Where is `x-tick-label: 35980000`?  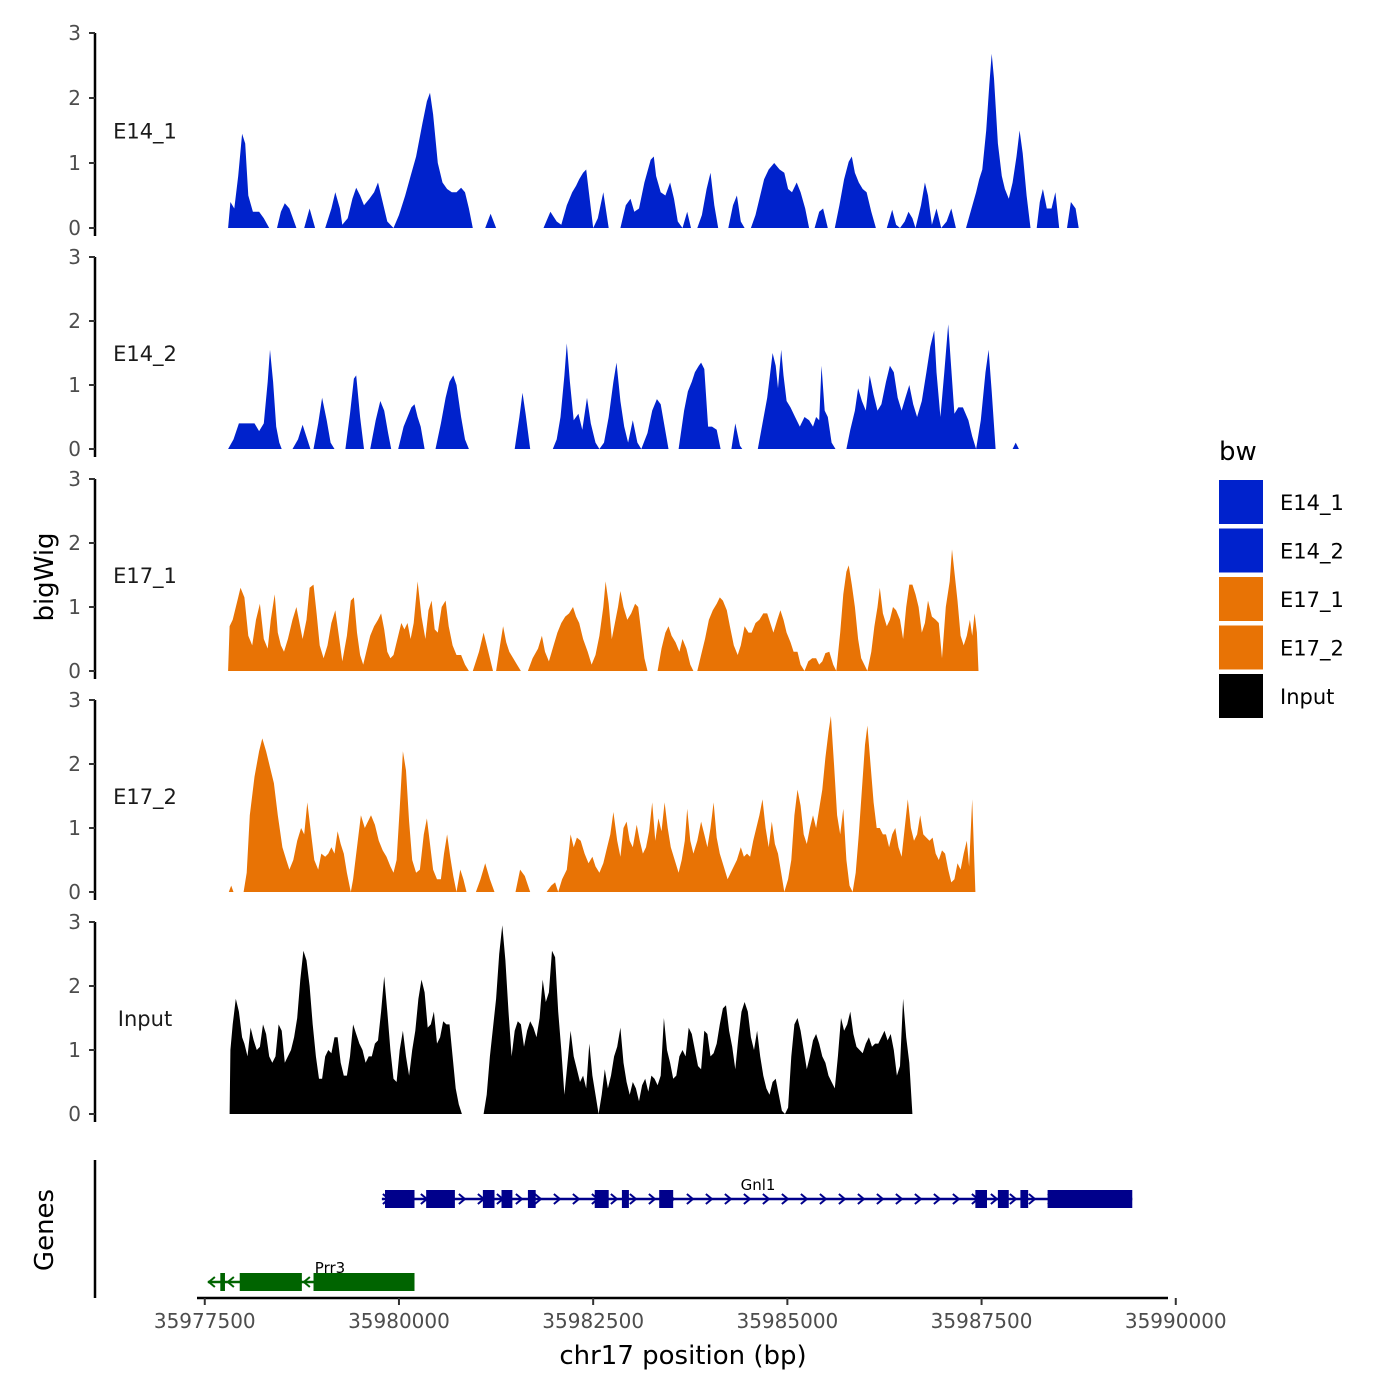
x-tick-label: 35980000 is located at coordinates (399, 1321).